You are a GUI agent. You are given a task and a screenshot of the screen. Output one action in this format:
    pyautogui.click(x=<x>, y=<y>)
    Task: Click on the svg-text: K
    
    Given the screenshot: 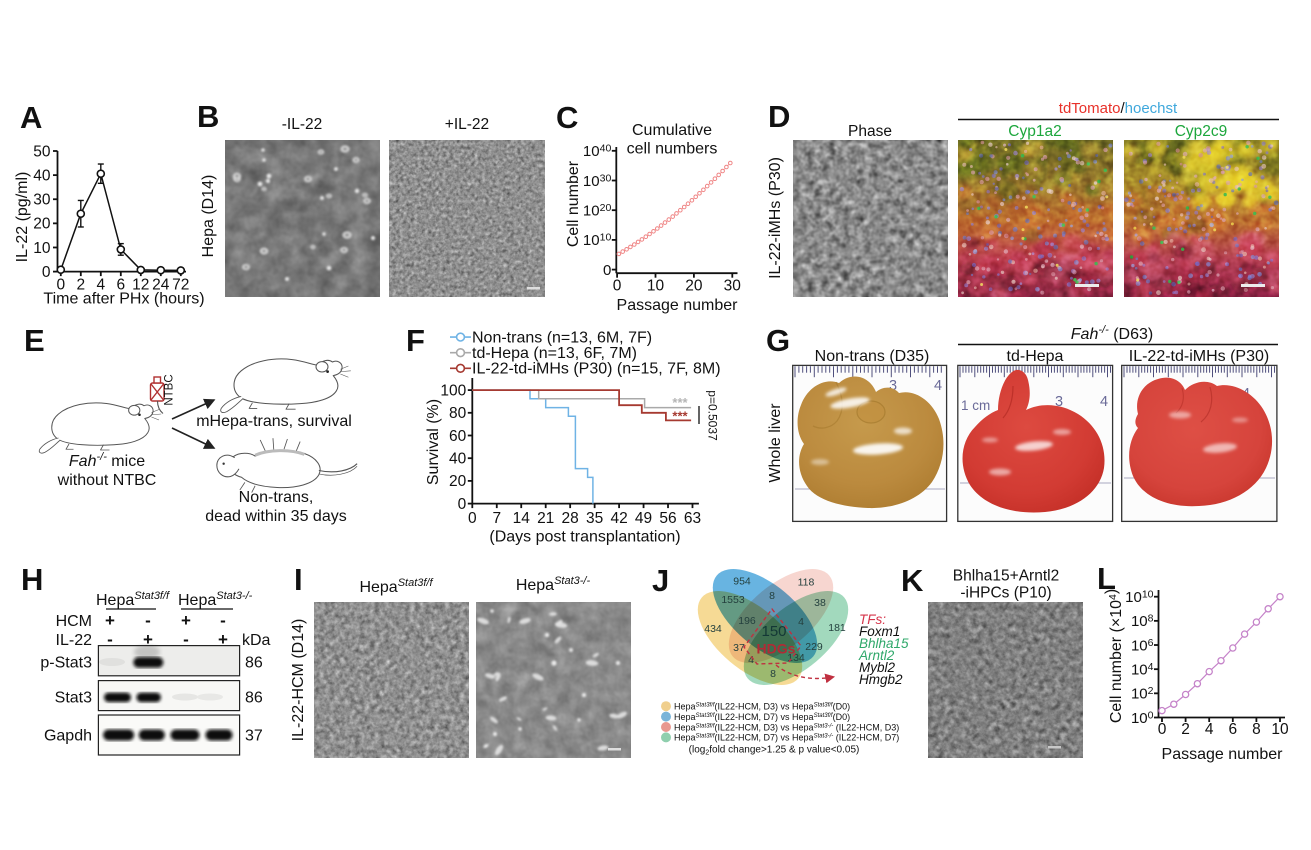 What is the action you would take?
    pyautogui.click(x=912, y=580)
    